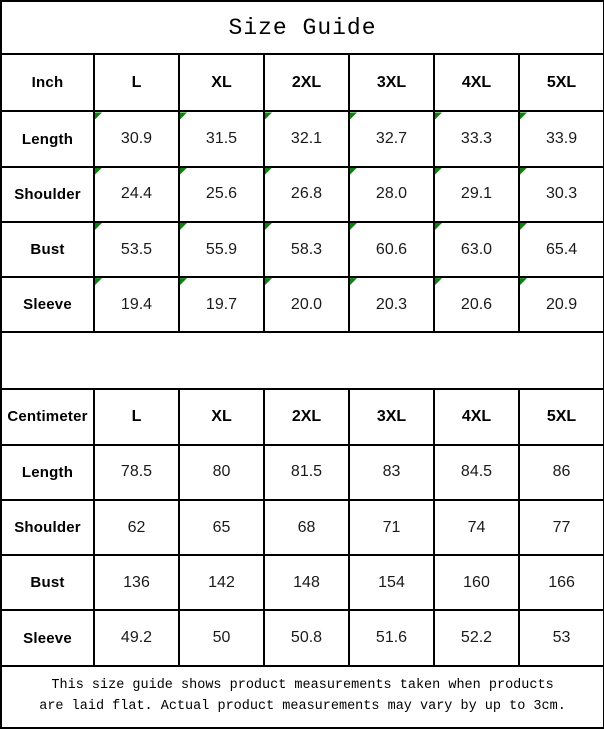 This screenshot has height=729, width=604. Describe the element at coordinates (47, 416) in the screenshot. I see `unit-header-centimeter: Centimeter` at that location.